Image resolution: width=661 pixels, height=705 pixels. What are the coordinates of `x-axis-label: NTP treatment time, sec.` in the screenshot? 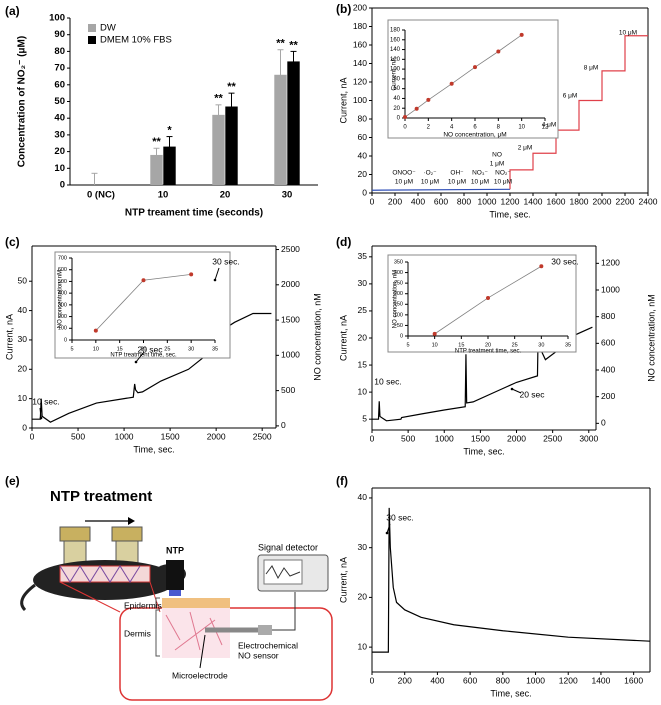 It's located at (488, 352).